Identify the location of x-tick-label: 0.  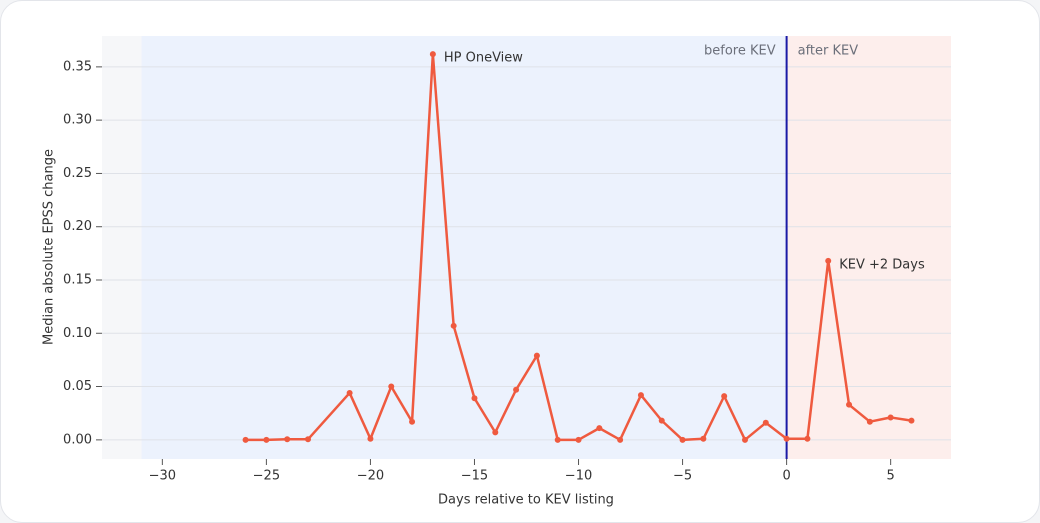
(786, 476).